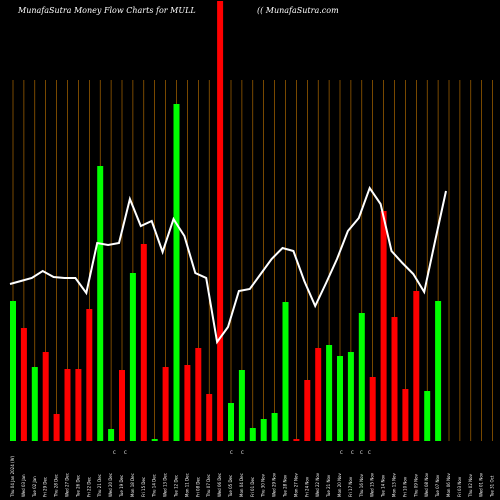 The width and height of the screenshot is (500, 500). What do you see at coordinates (328, 486) in the screenshot?
I see `x-tick-label: Tue 21 Nov` at bounding box center [328, 486].